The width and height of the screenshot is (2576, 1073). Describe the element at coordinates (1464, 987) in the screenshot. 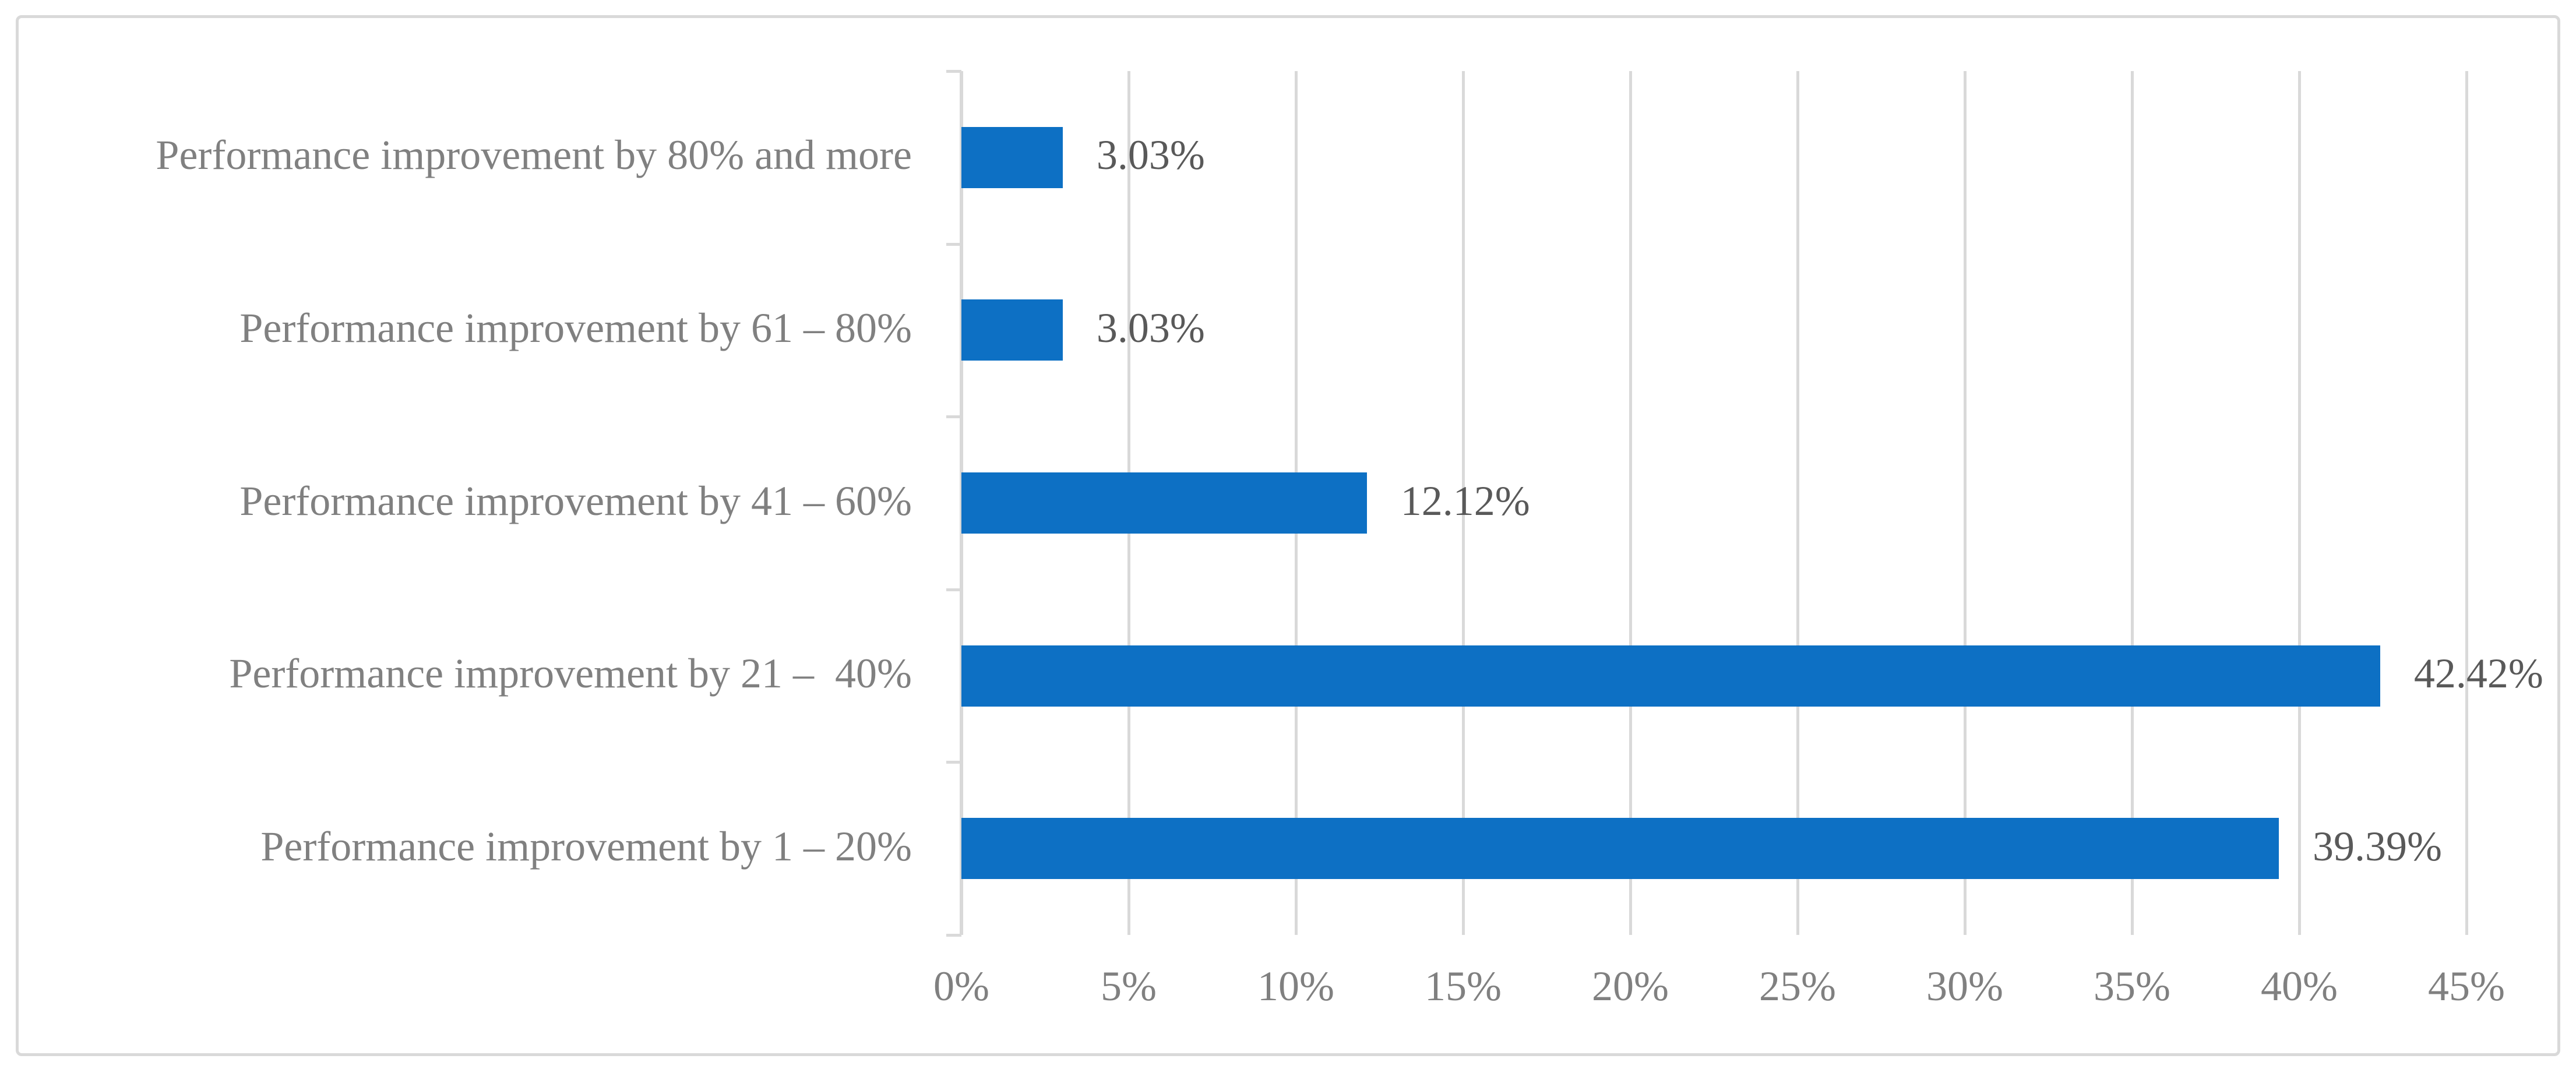

I see `value-axis-tick-label: 15%` at that location.